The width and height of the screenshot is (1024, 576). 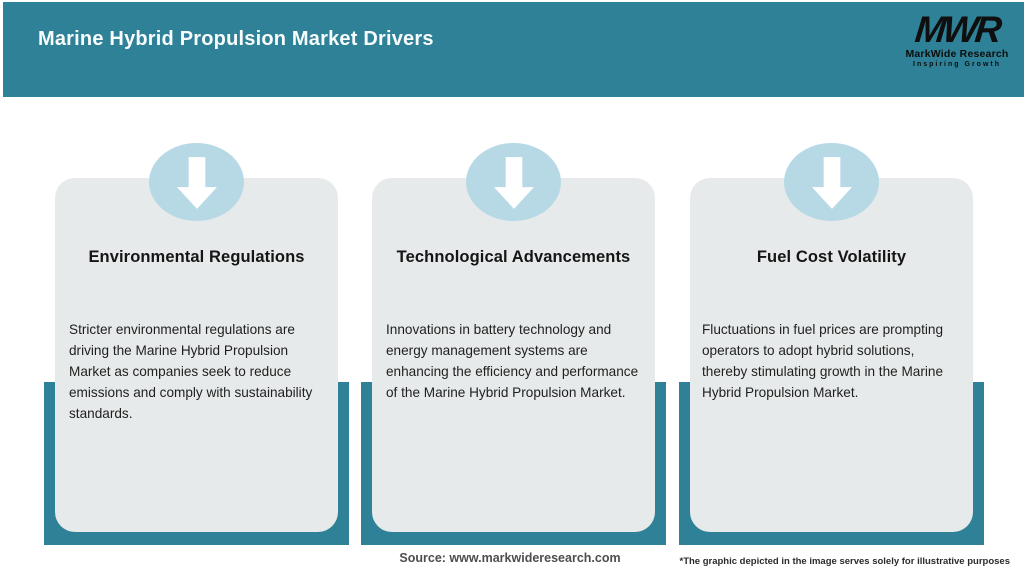 What do you see at coordinates (957, 29) in the screenshot?
I see `mwr-logo-mark: MWR` at bounding box center [957, 29].